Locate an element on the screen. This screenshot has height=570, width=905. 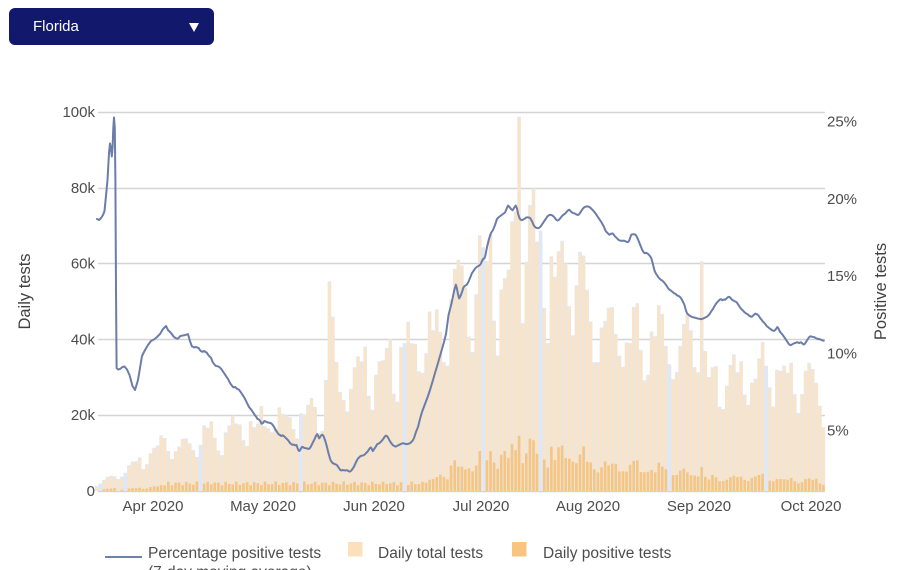
svg-text: 100k is located at coordinates (78, 112).